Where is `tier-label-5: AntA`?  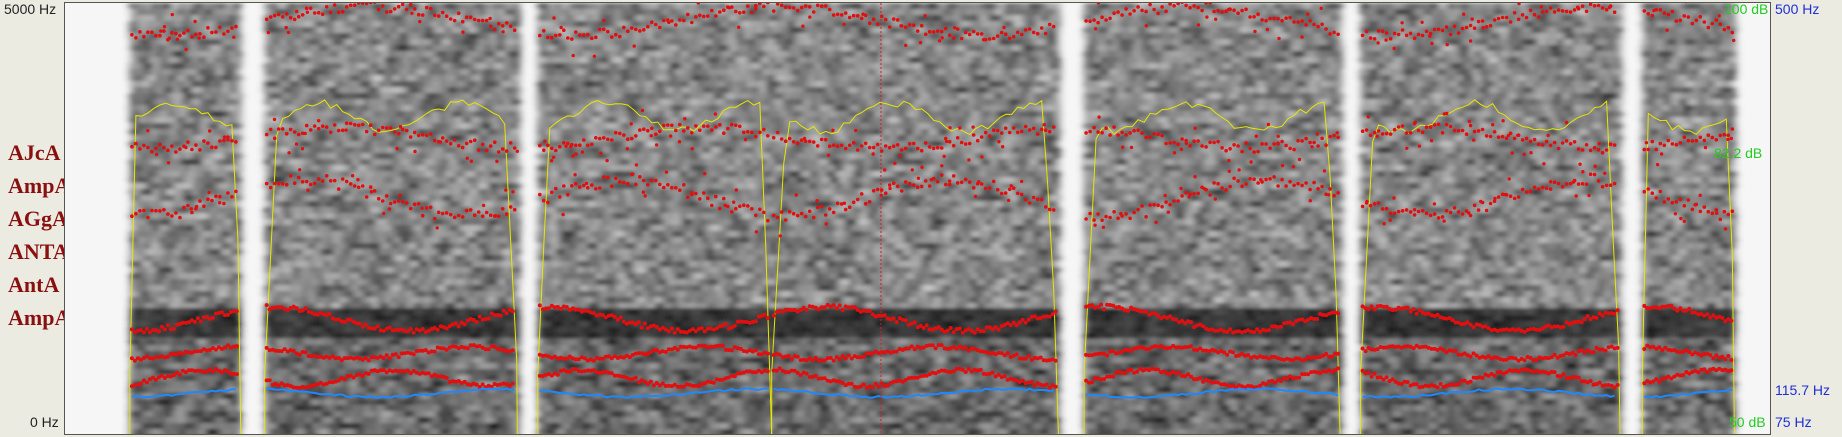 tier-label-5: AntA is located at coordinates (33, 285).